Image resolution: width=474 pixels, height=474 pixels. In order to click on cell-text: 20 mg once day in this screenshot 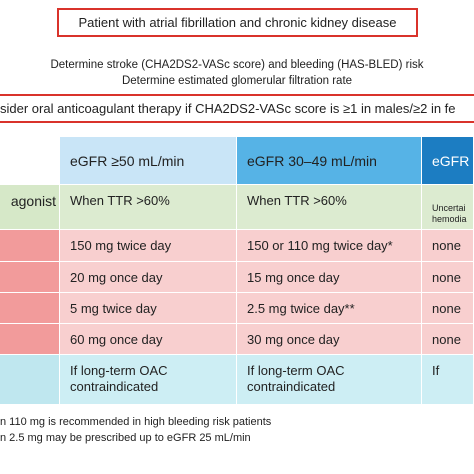, I will do `click(116, 277)`.